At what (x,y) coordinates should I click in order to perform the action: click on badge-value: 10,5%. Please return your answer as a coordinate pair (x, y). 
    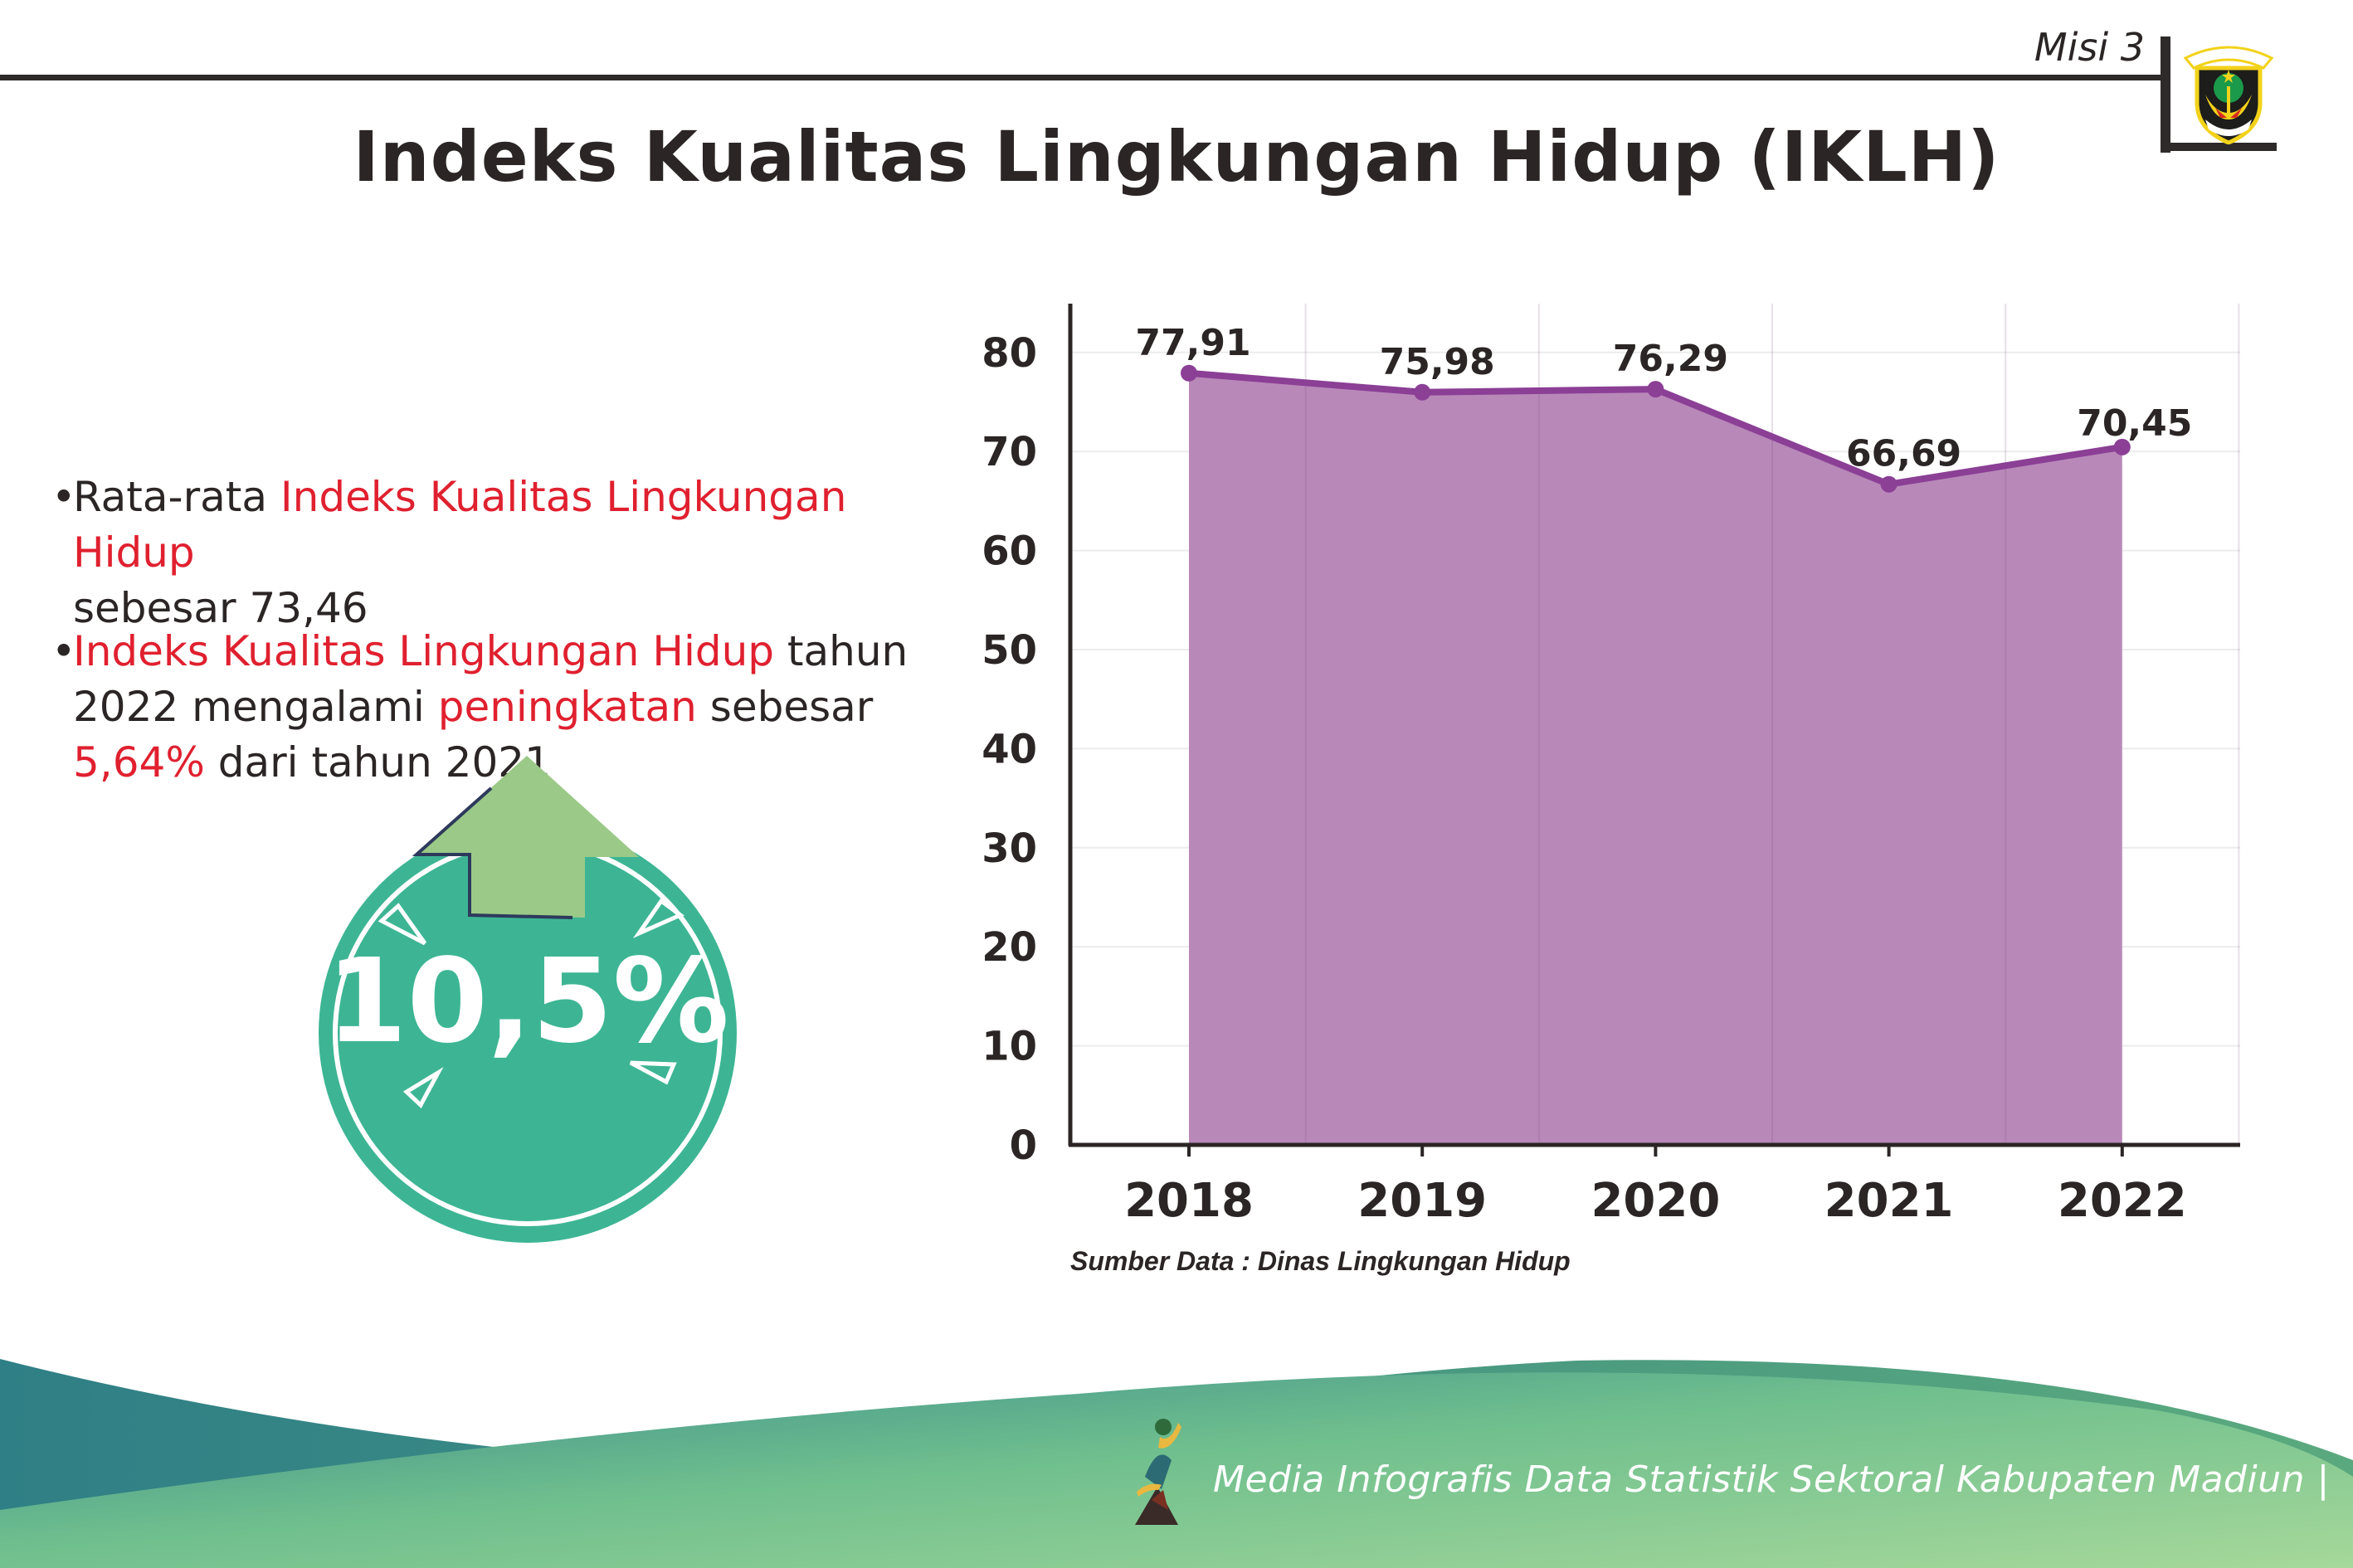
    Looking at the image, I should click on (527, 1001).